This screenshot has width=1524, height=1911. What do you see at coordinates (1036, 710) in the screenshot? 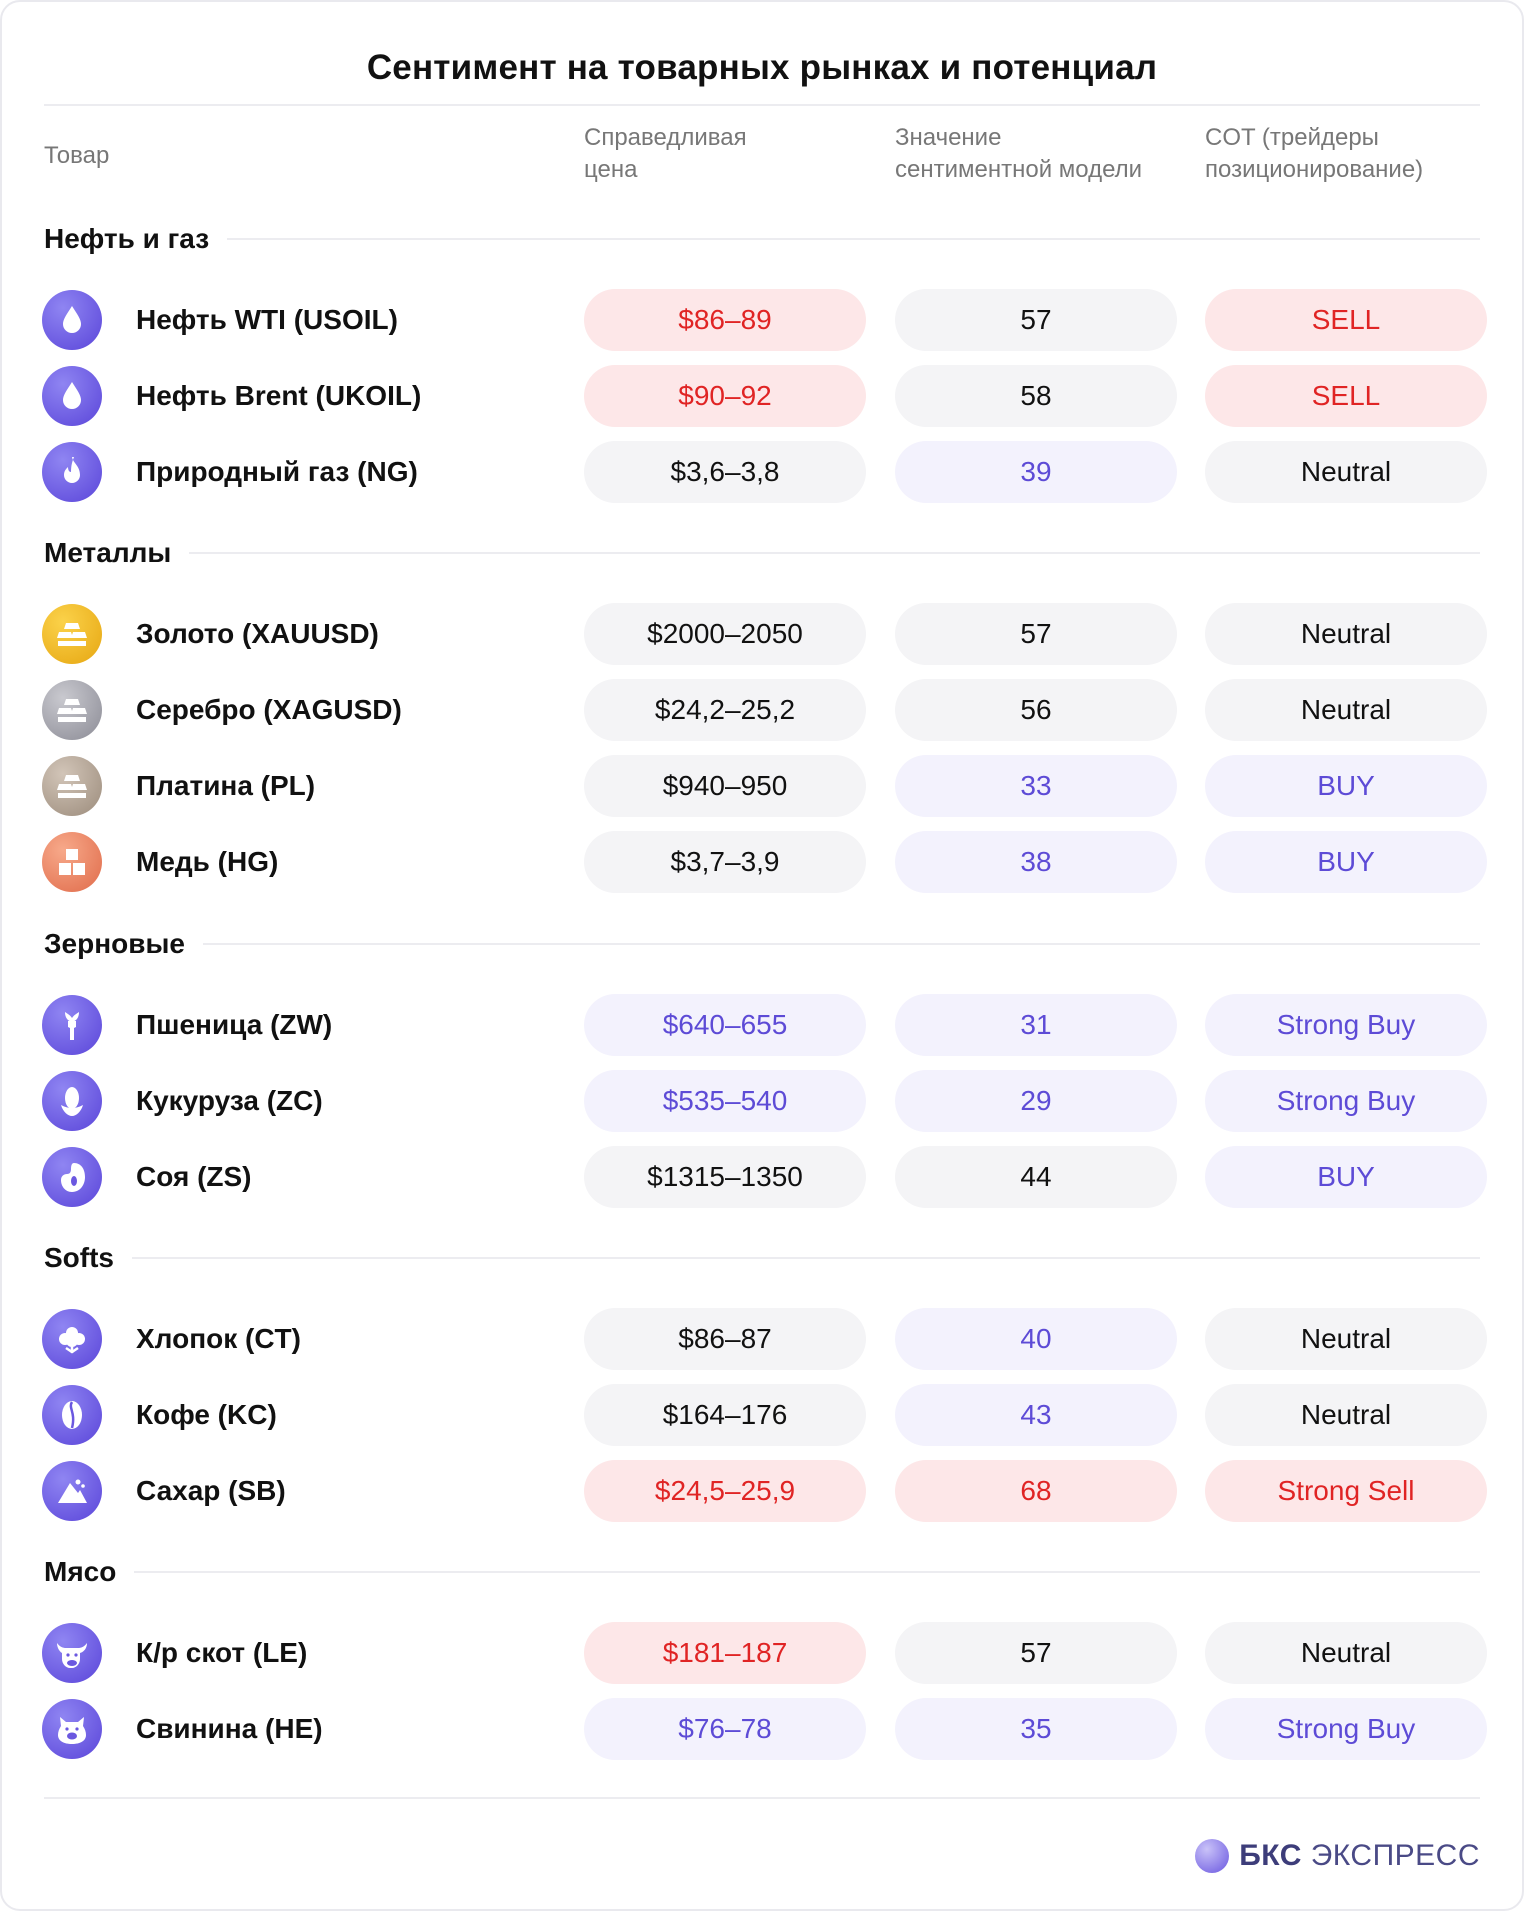
I see `sentiment-score: 56` at bounding box center [1036, 710].